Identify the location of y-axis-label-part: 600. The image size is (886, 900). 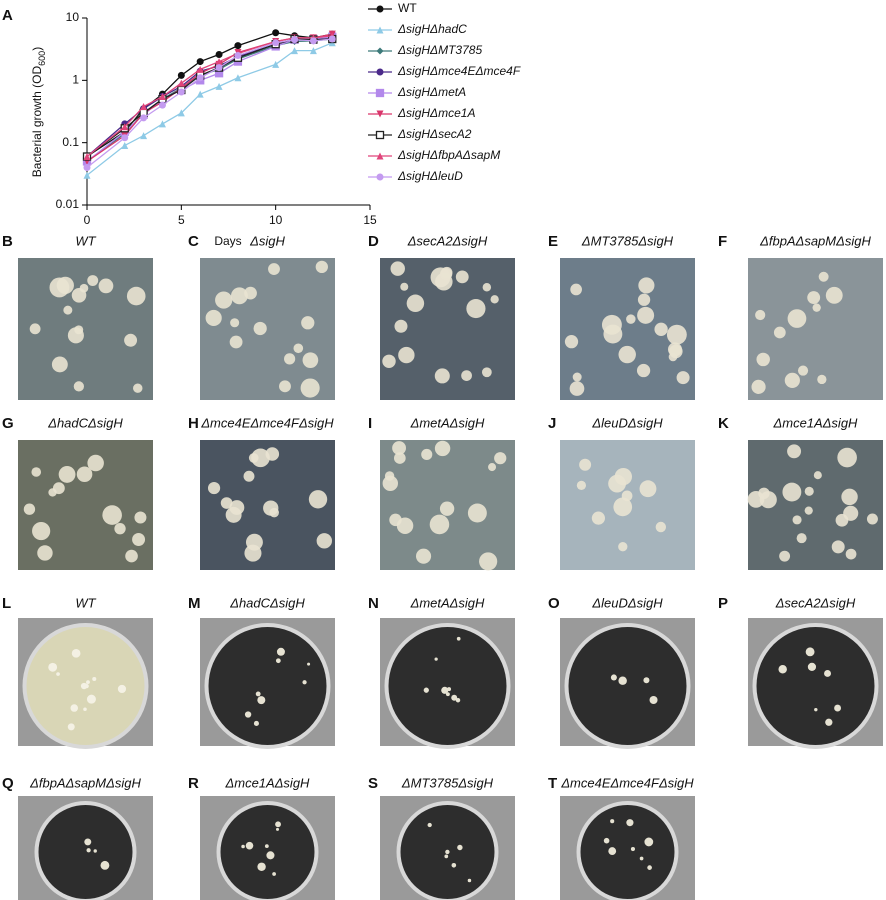
(42, 58).